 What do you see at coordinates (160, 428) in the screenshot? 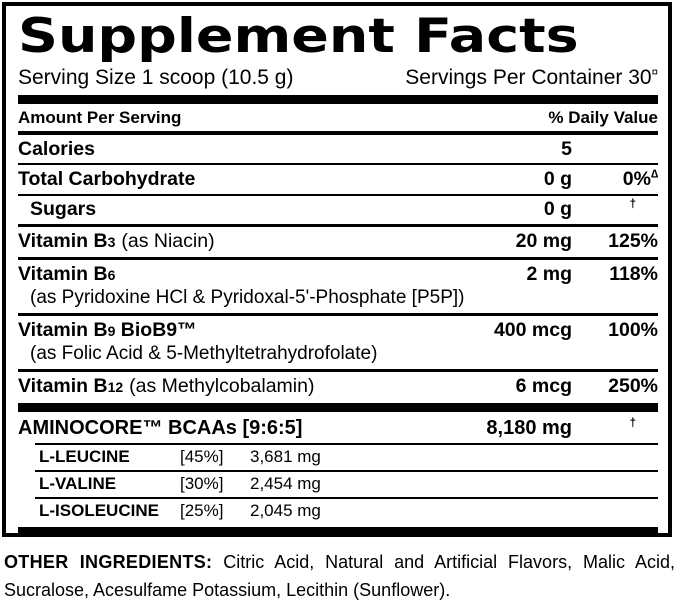
I see `blend-name: AMINOCORE™ BCAAs [9:6:5]` at bounding box center [160, 428].